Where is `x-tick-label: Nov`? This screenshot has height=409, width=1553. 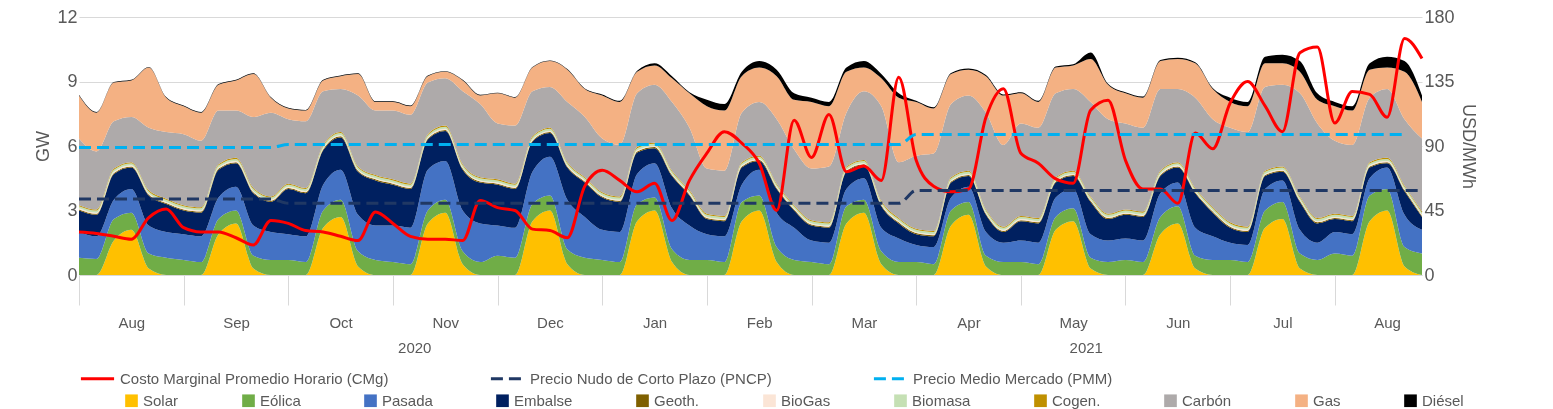 x-tick-label: Nov is located at coordinates (446, 322).